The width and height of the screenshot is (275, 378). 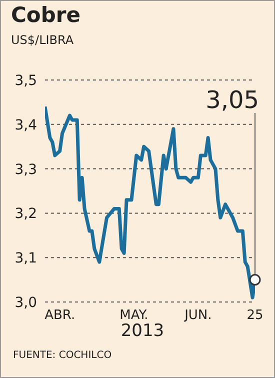 What do you see at coordinates (255, 316) in the screenshot?
I see `x-tick-label: 25` at bounding box center [255, 316].